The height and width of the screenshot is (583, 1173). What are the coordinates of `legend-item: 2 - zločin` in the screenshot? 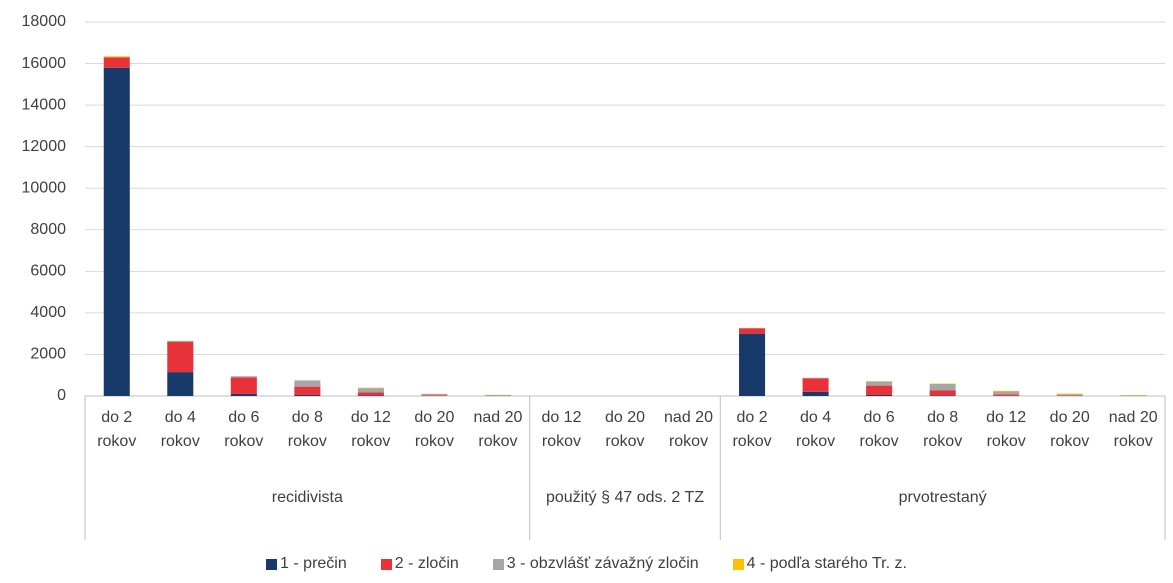 It's located at (419, 564).